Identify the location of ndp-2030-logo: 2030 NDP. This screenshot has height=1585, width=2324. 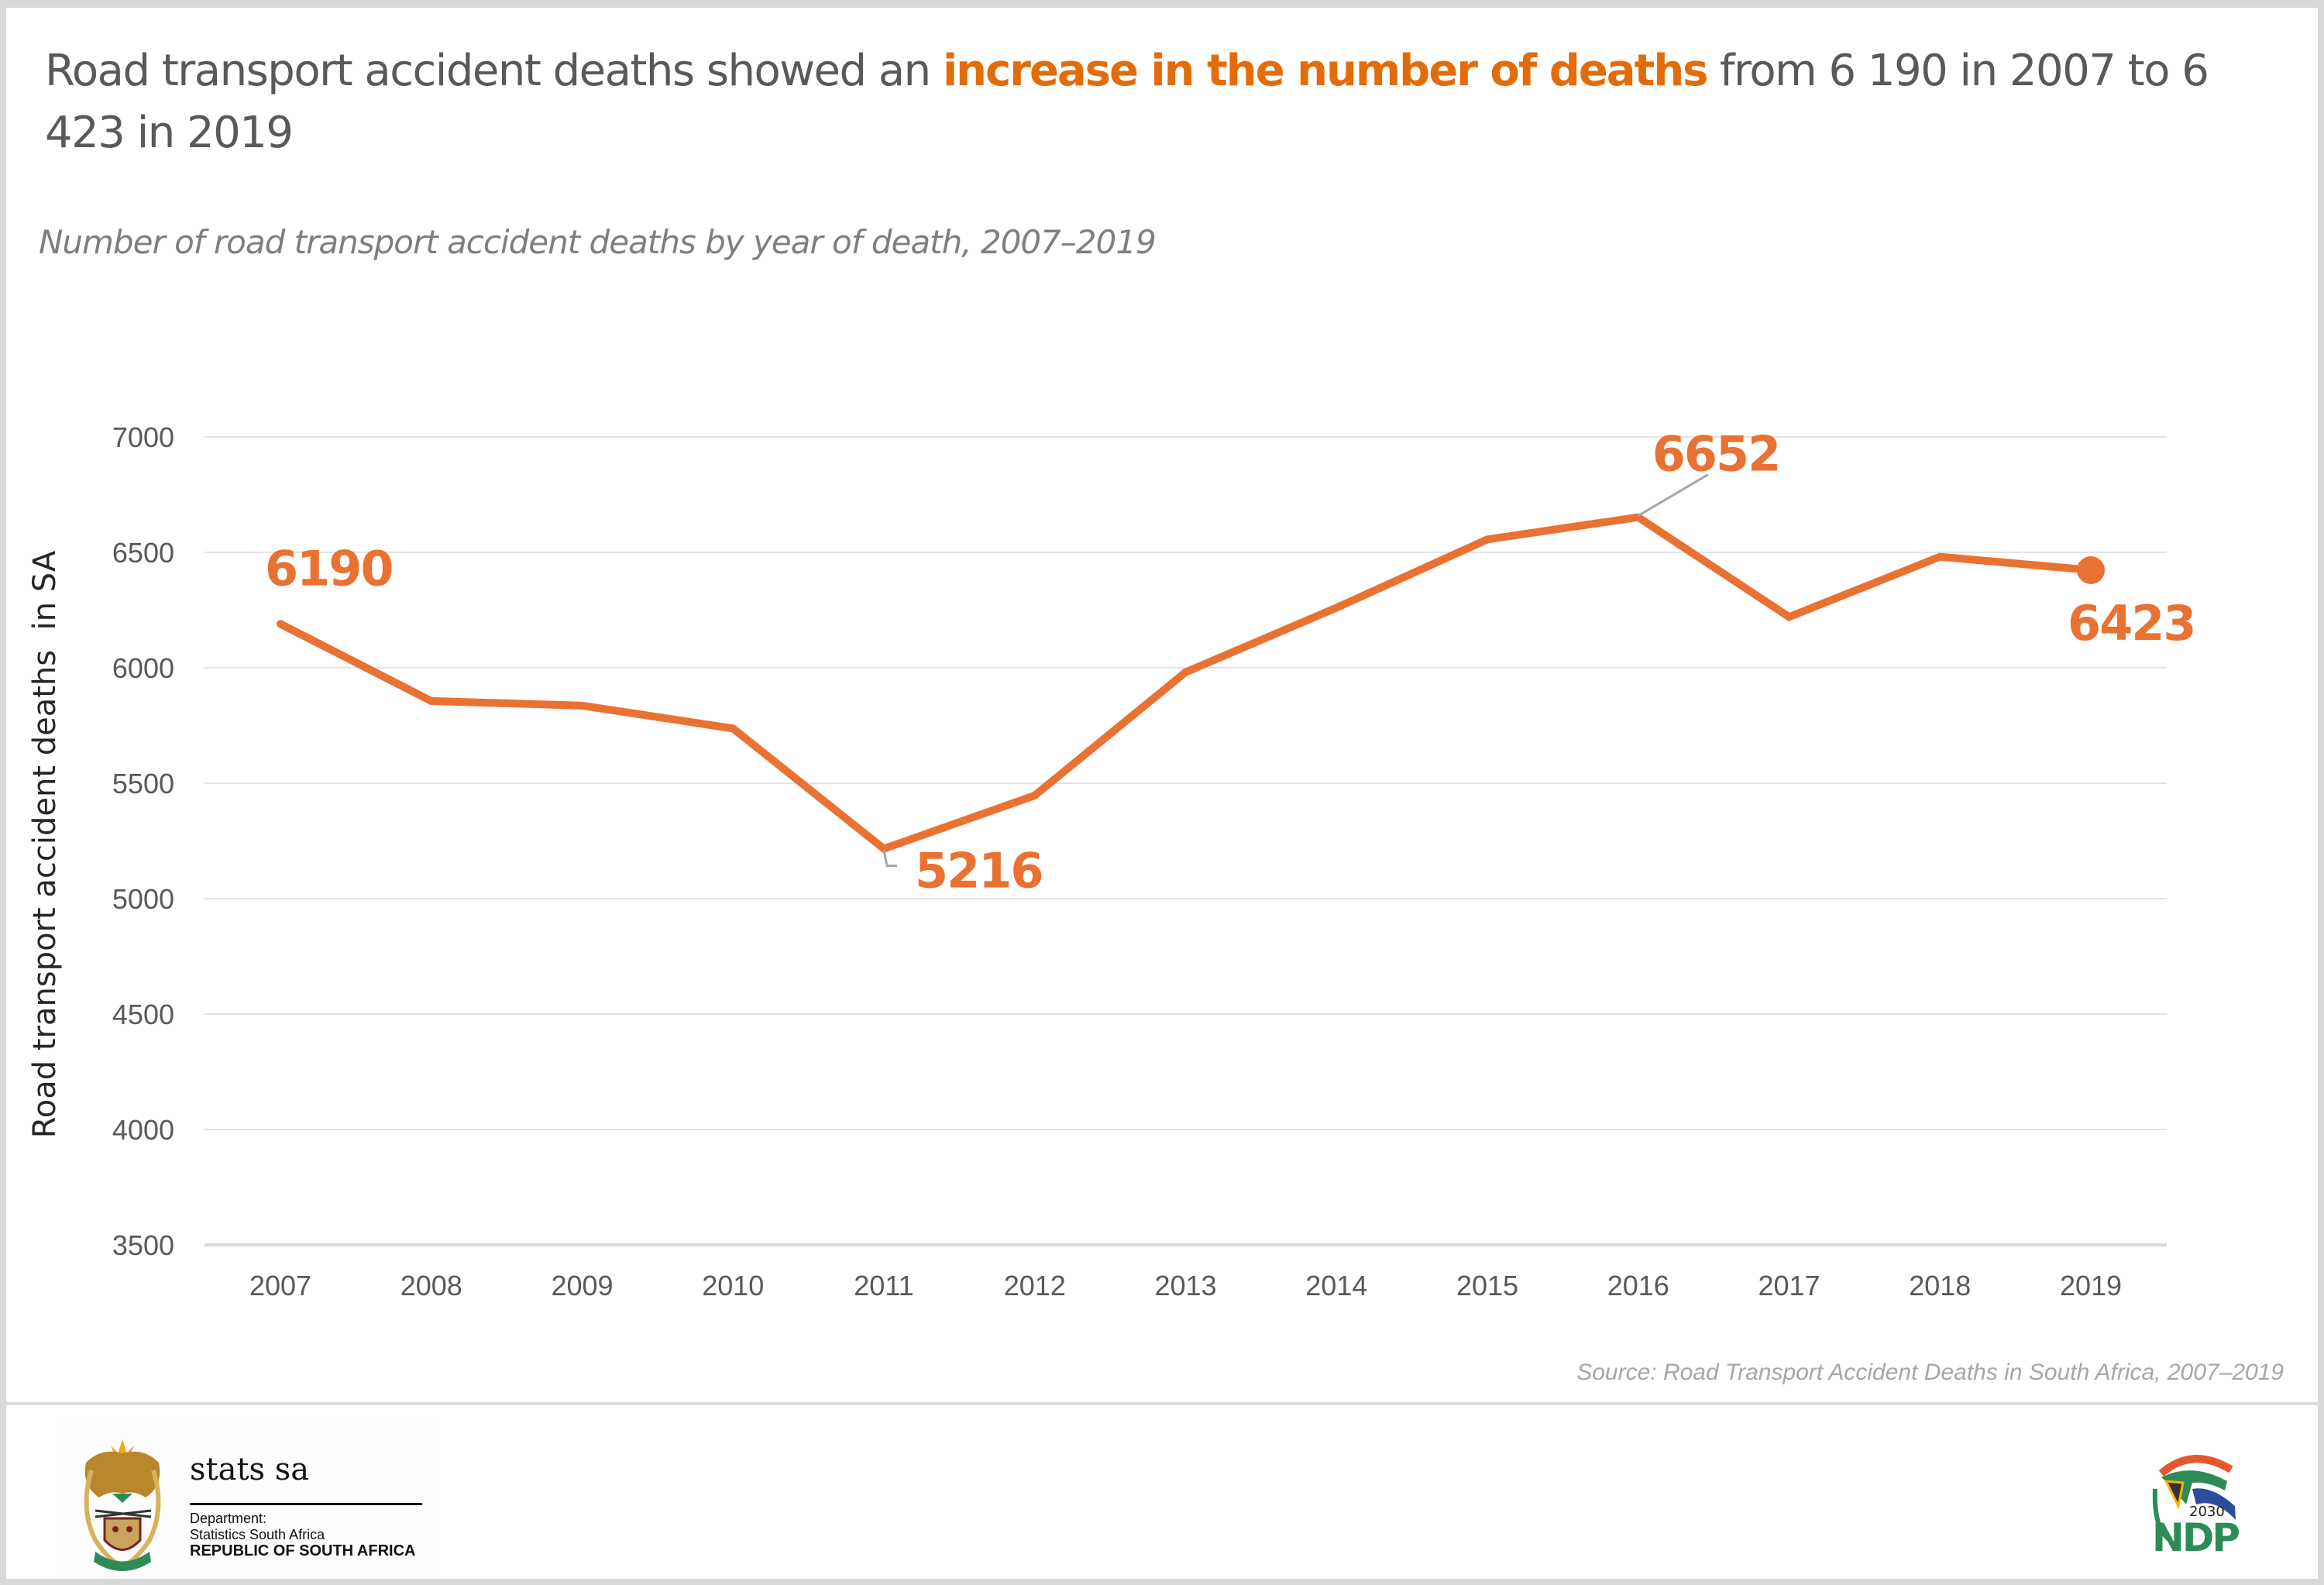
(2196, 1501).